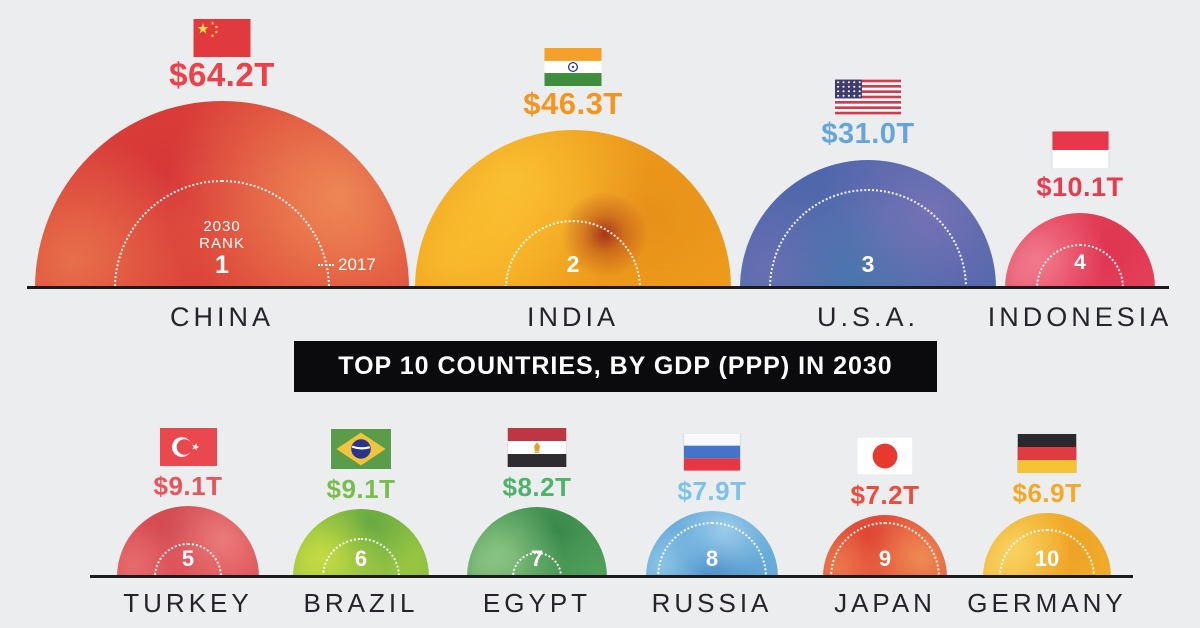 This screenshot has height=628, width=1200. I want to click on indonesia-flag-icon, so click(1080, 150).